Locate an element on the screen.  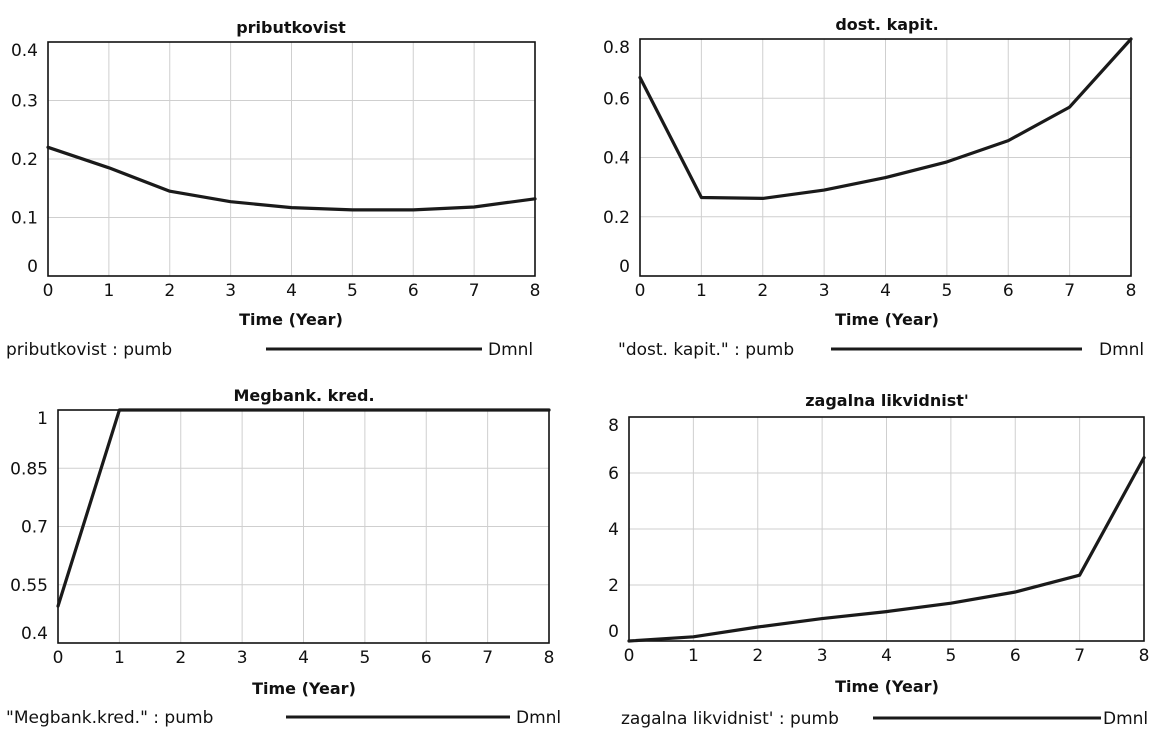
y-tick-label: 0.8 is located at coordinates (616, 48).